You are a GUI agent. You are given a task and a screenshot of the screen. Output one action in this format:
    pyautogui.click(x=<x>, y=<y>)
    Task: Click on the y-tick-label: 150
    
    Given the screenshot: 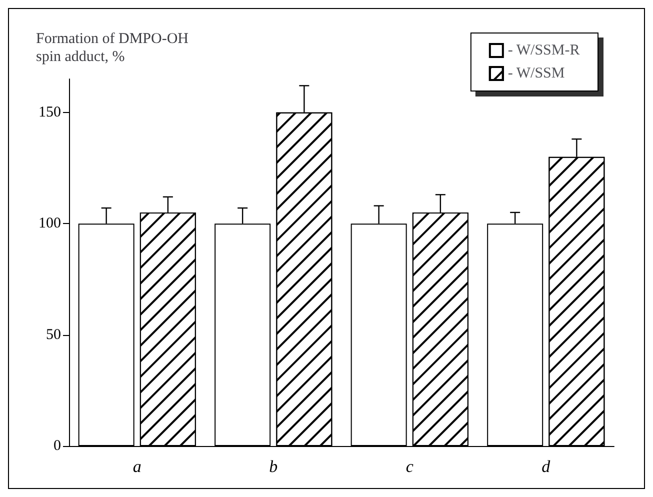 What is the action you would take?
    pyautogui.click(x=49, y=112)
    